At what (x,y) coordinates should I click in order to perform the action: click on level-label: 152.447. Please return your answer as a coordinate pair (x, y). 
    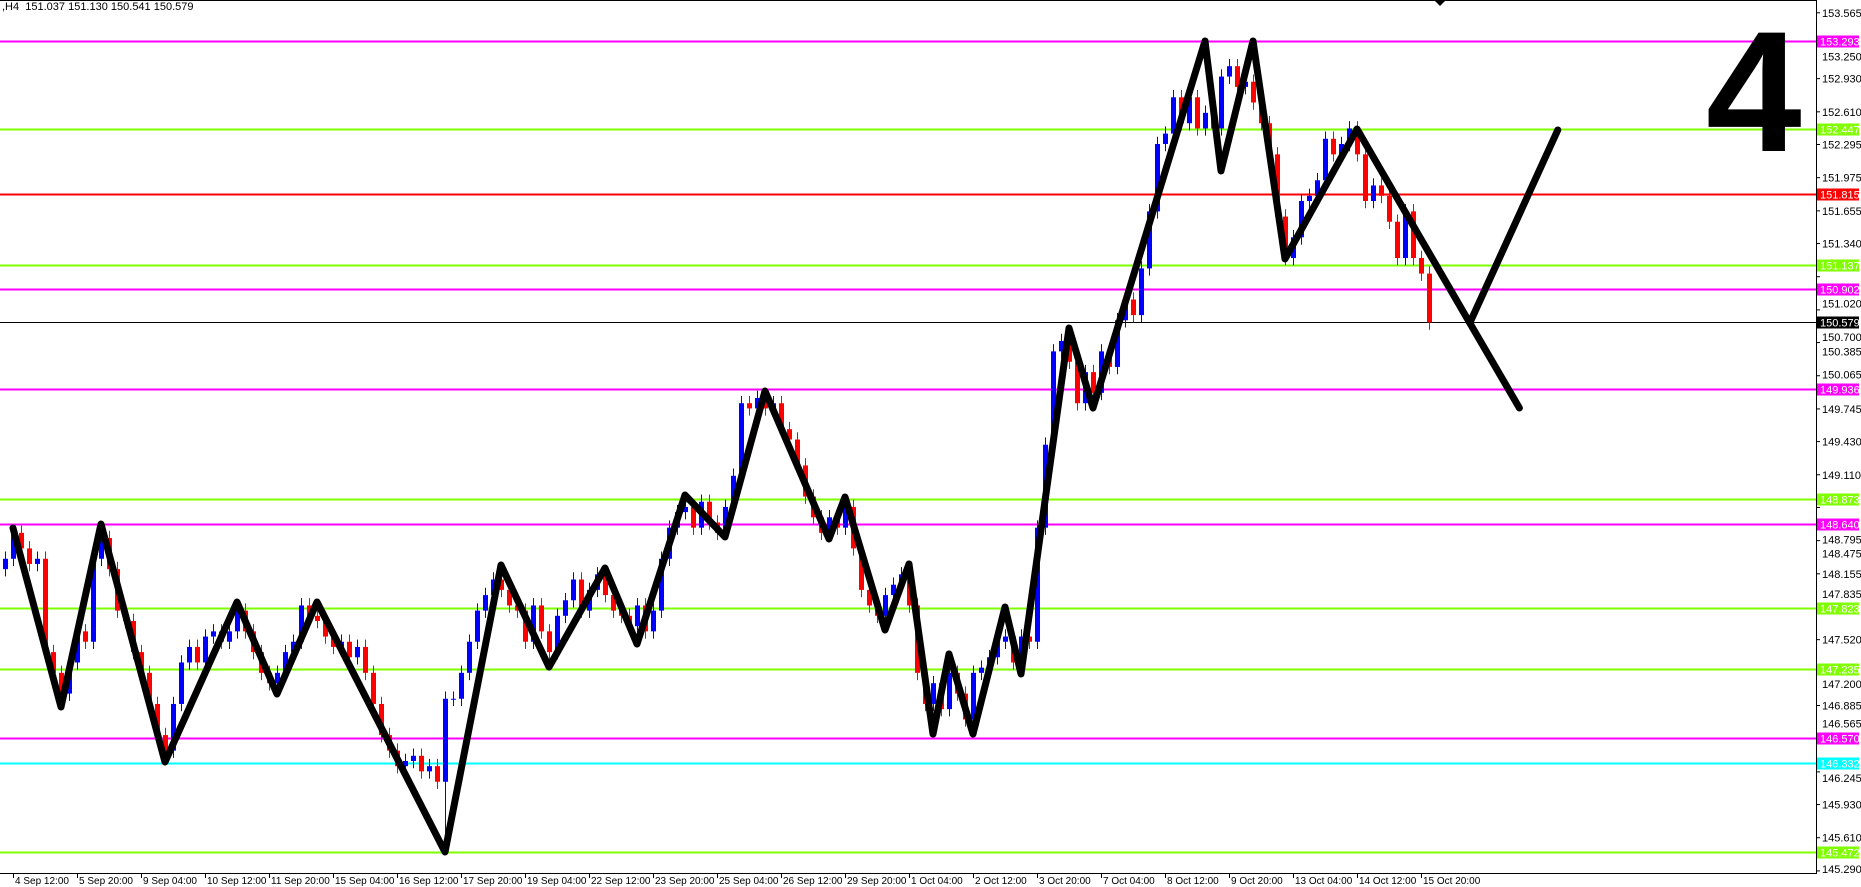
    Looking at the image, I should click on (1840, 131).